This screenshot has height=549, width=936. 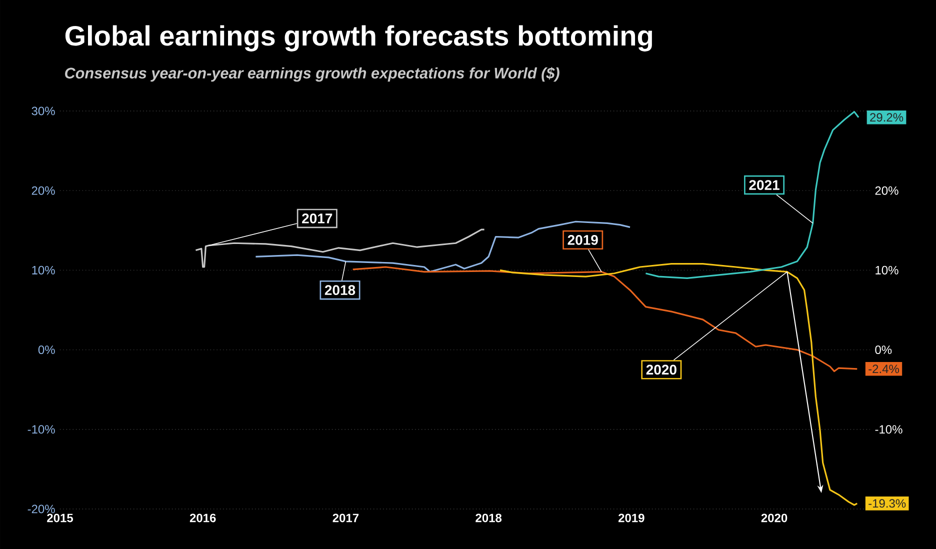 What do you see at coordinates (312, 74) in the screenshot?
I see `chart-subtitle: Consensus year-on-year earnings growth expectations for World ($)` at bounding box center [312, 74].